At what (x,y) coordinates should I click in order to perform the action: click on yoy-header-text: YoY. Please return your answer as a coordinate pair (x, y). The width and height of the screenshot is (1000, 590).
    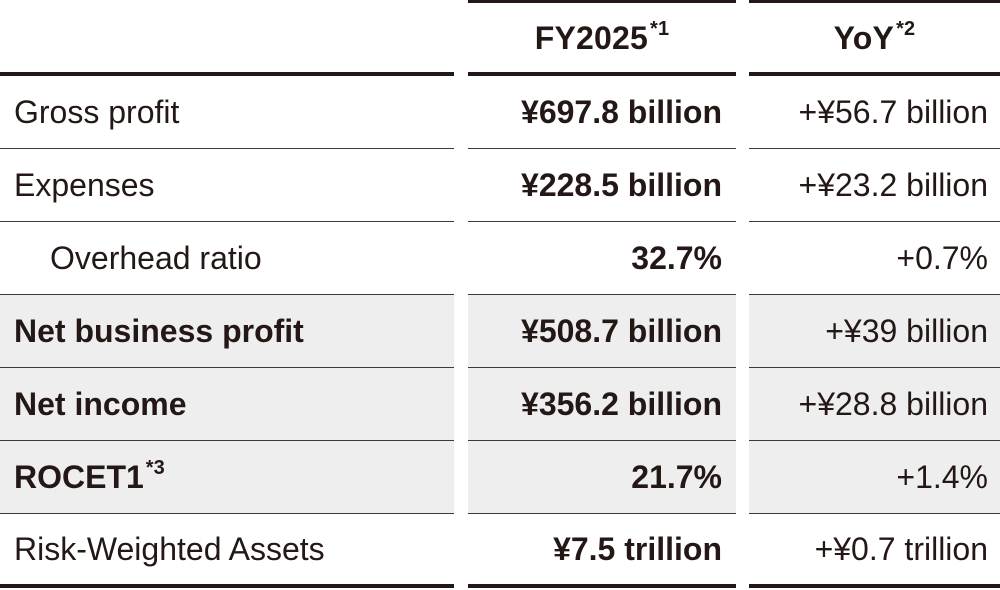
    Looking at the image, I should click on (864, 38).